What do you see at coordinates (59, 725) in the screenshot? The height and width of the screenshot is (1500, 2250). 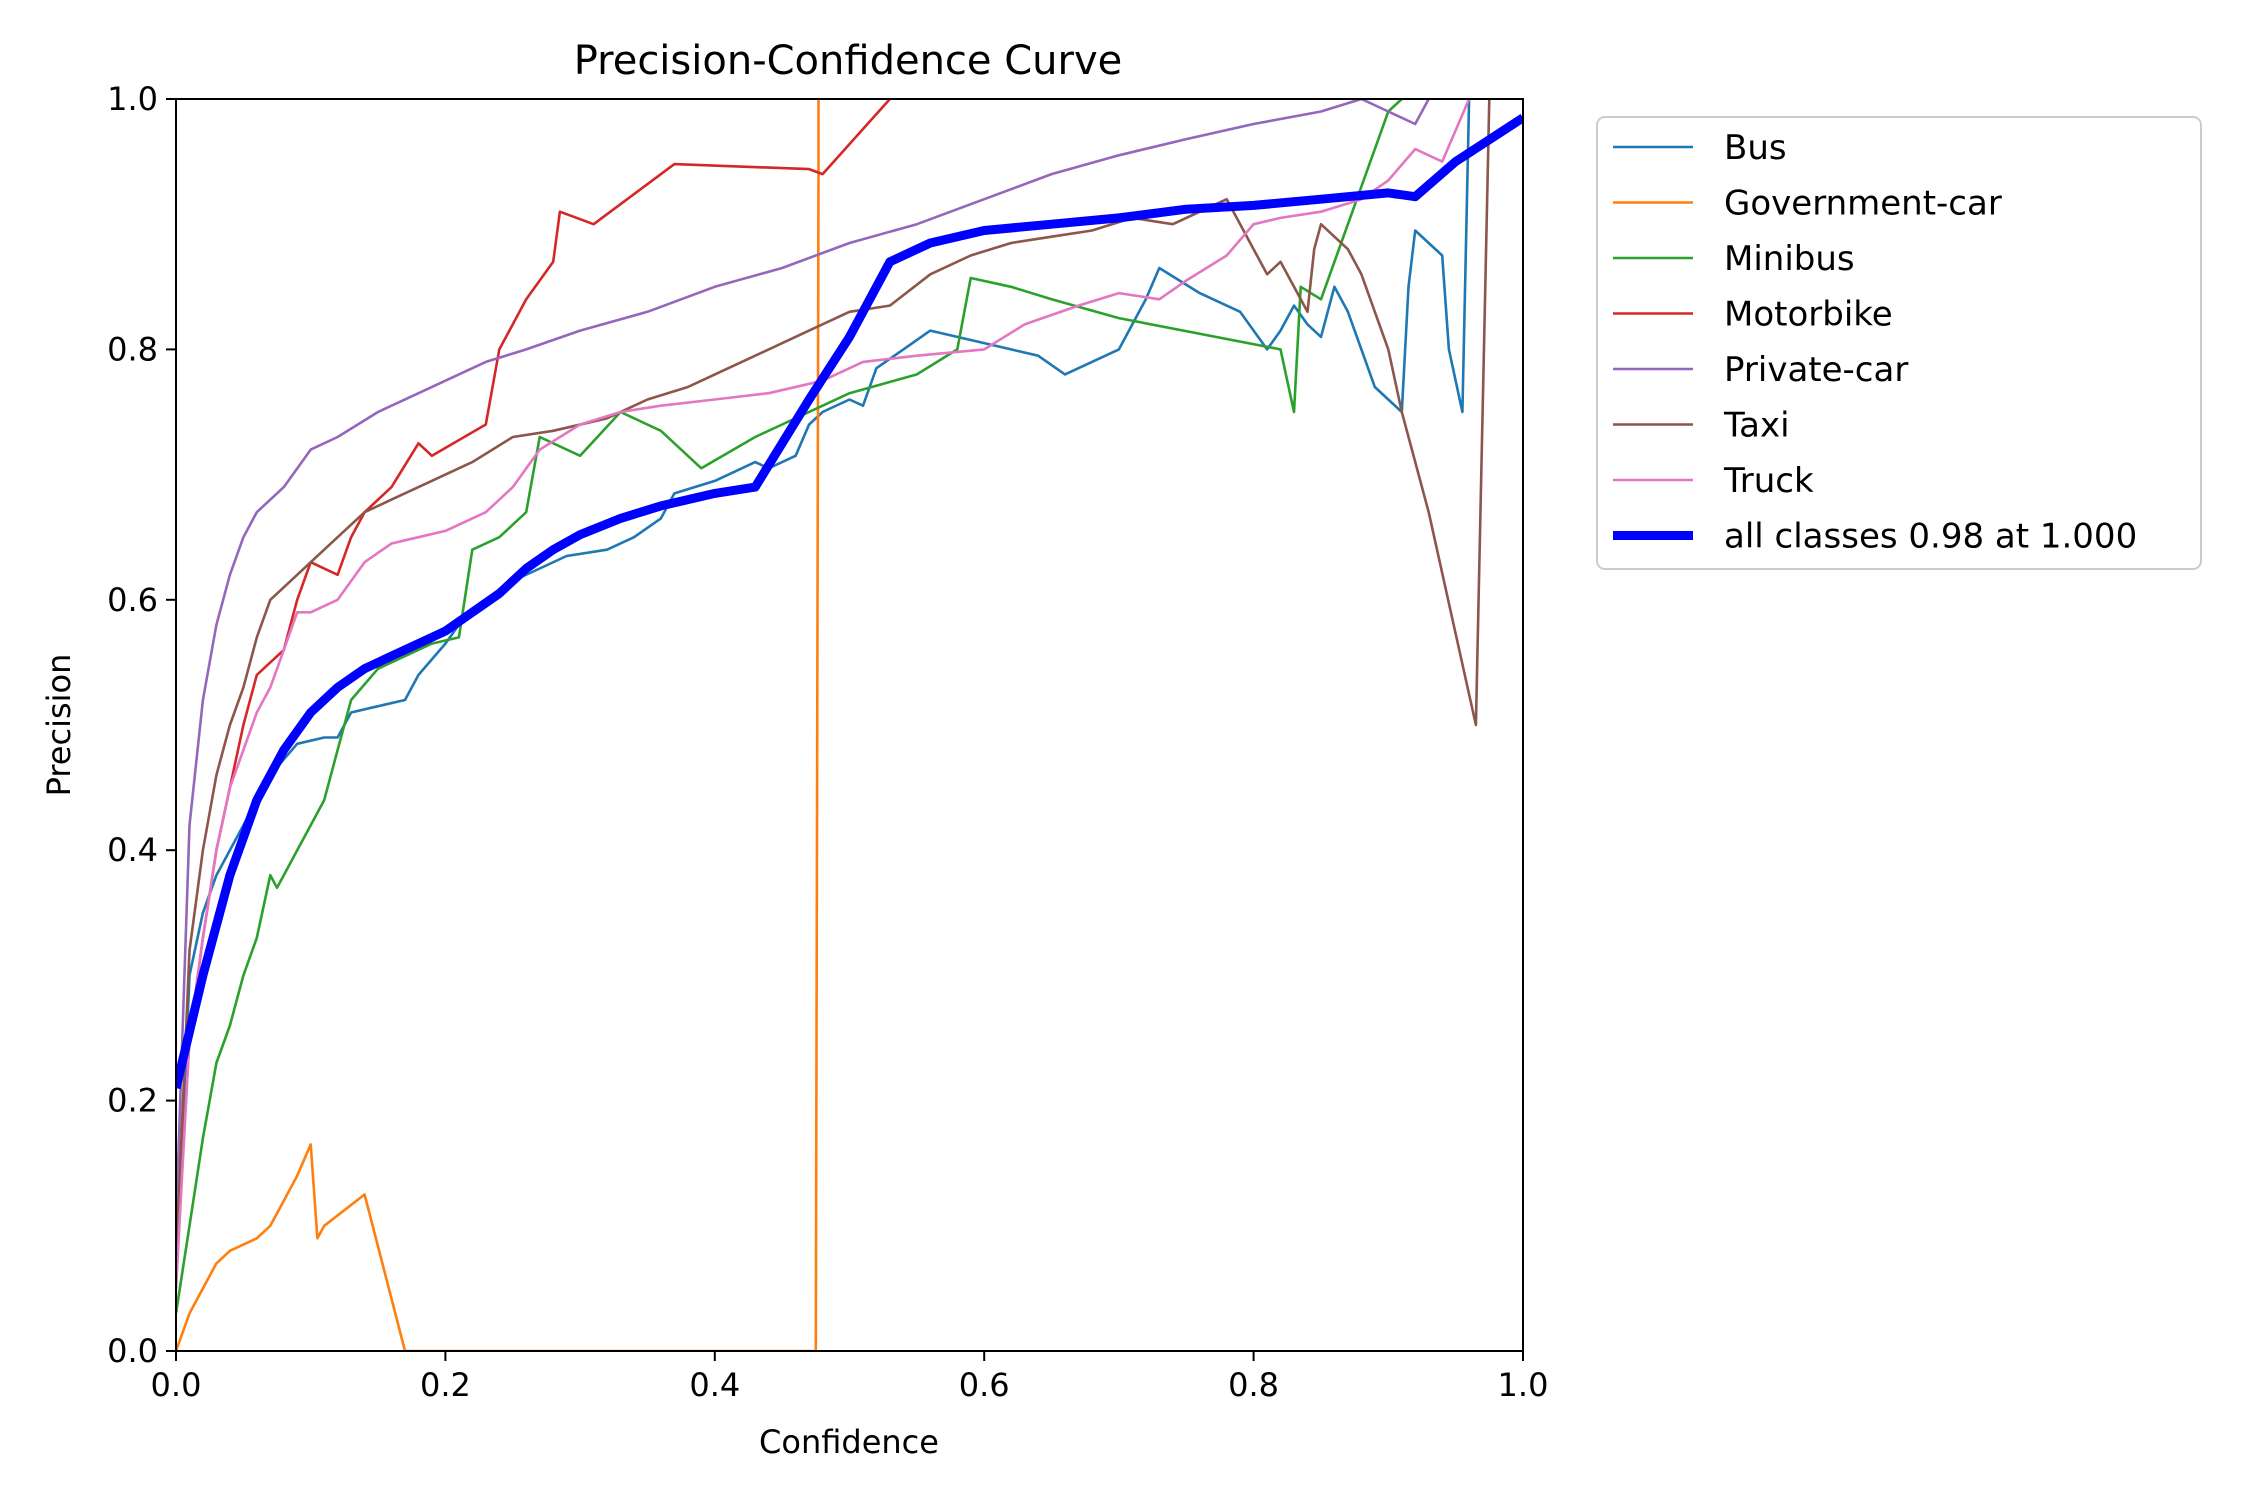 I see `y-axis-label: Precision` at bounding box center [59, 725].